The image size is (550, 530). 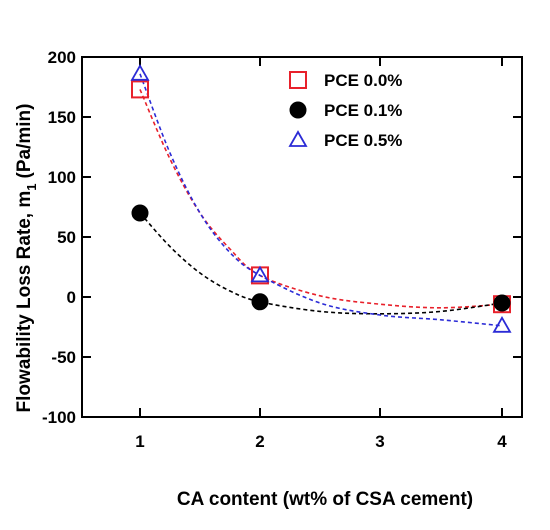 What do you see at coordinates (379, 441) in the screenshot?
I see `x-tick-label: 3` at bounding box center [379, 441].